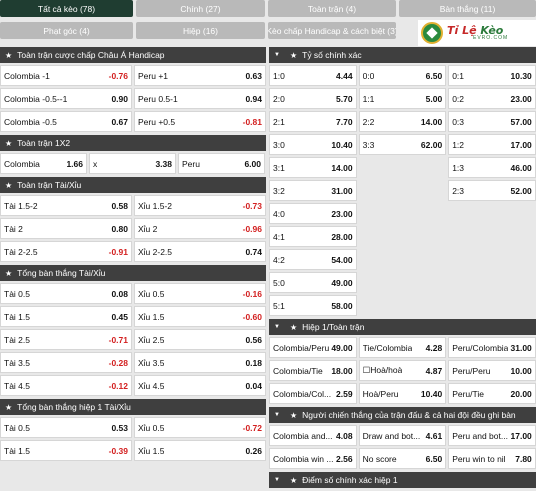 The image size is (536, 491). What do you see at coordinates (313, 236) in the screenshot?
I see `odds-cell: 4:1 28.00` at bounding box center [313, 236].